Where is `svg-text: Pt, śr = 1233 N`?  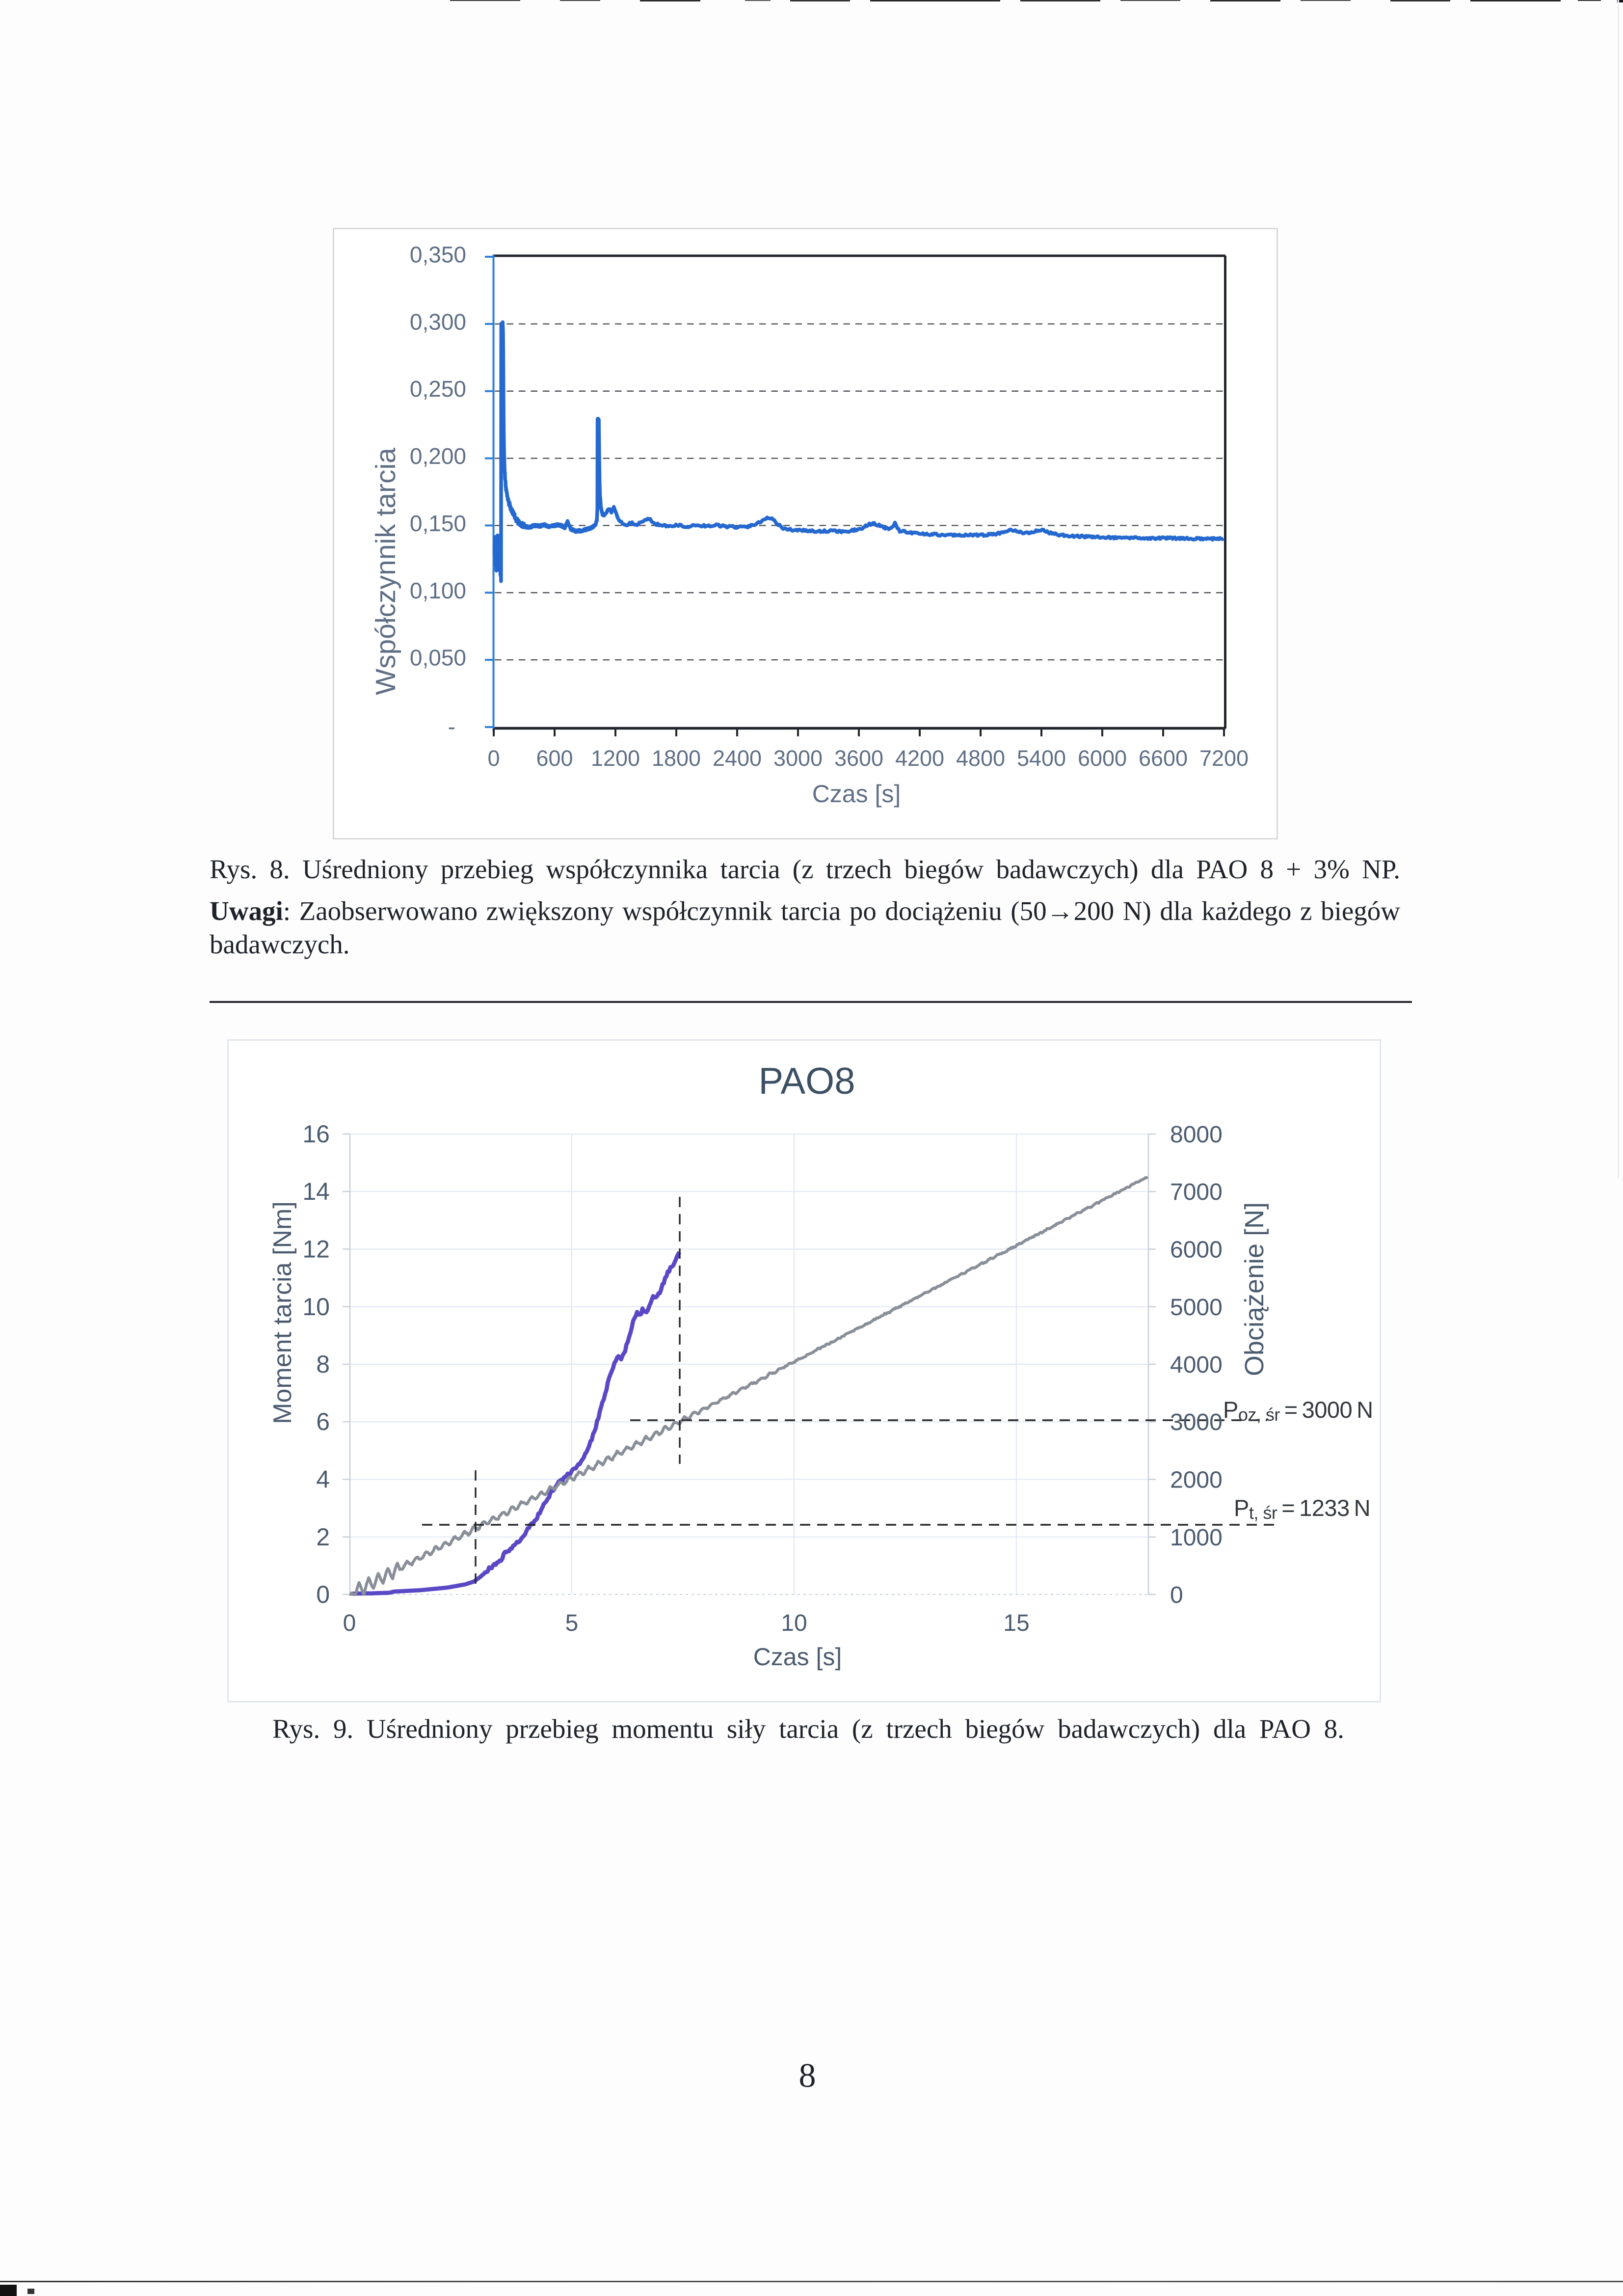
svg-text: Pt, śr = 1233 N is located at coordinates (1302, 1509).